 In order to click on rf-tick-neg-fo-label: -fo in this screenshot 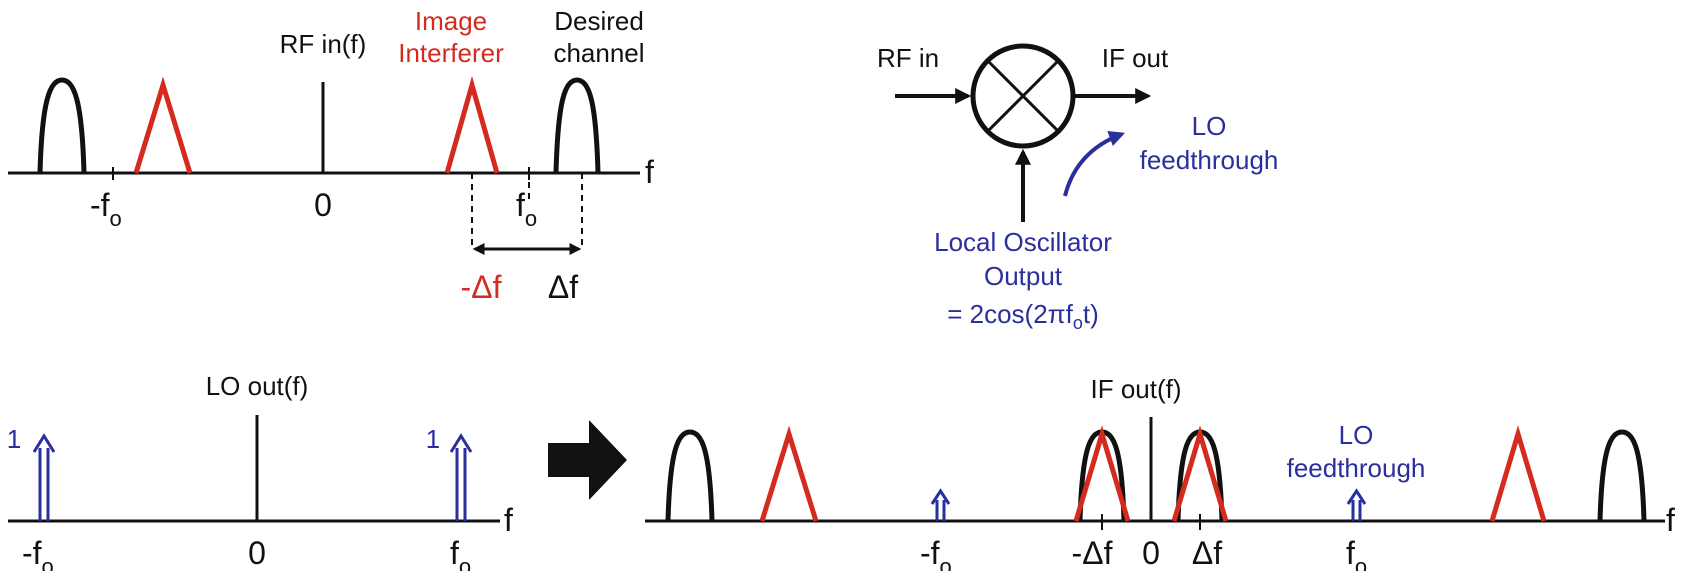, I will do `click(106, 209)`.